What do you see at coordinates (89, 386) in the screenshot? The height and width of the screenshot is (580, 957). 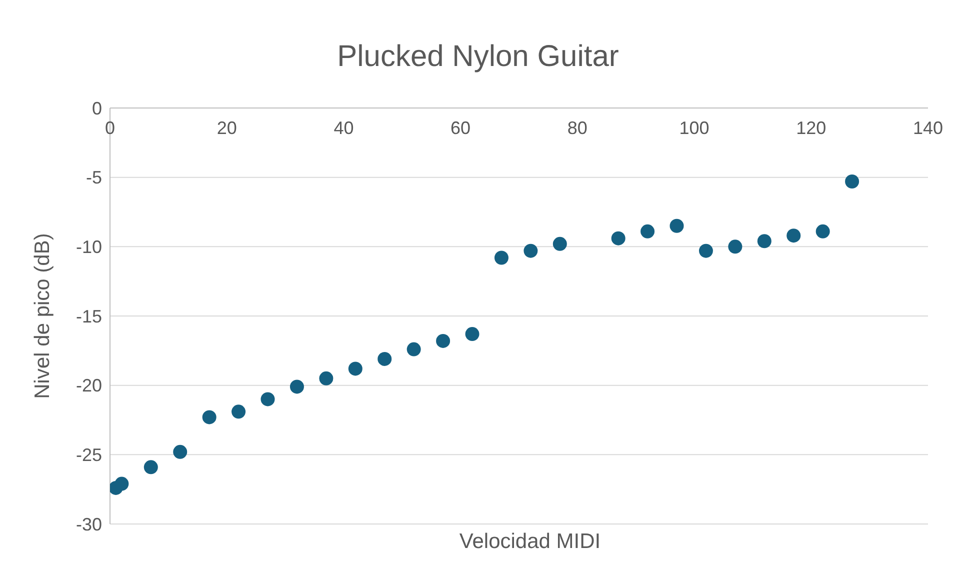 I see `y-tick-label: -20` at bounding box center [89, 386].